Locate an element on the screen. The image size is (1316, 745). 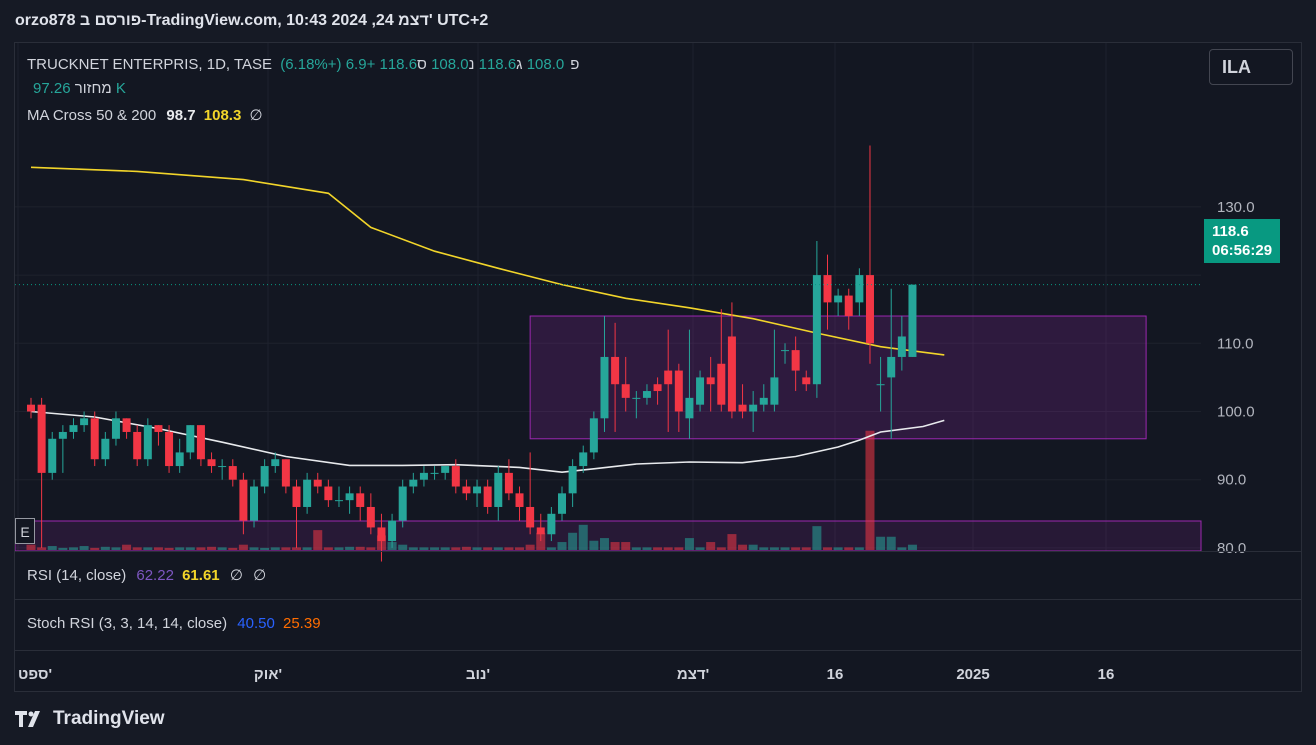
volume-label: מחזור is located at coordinates (93, 88).